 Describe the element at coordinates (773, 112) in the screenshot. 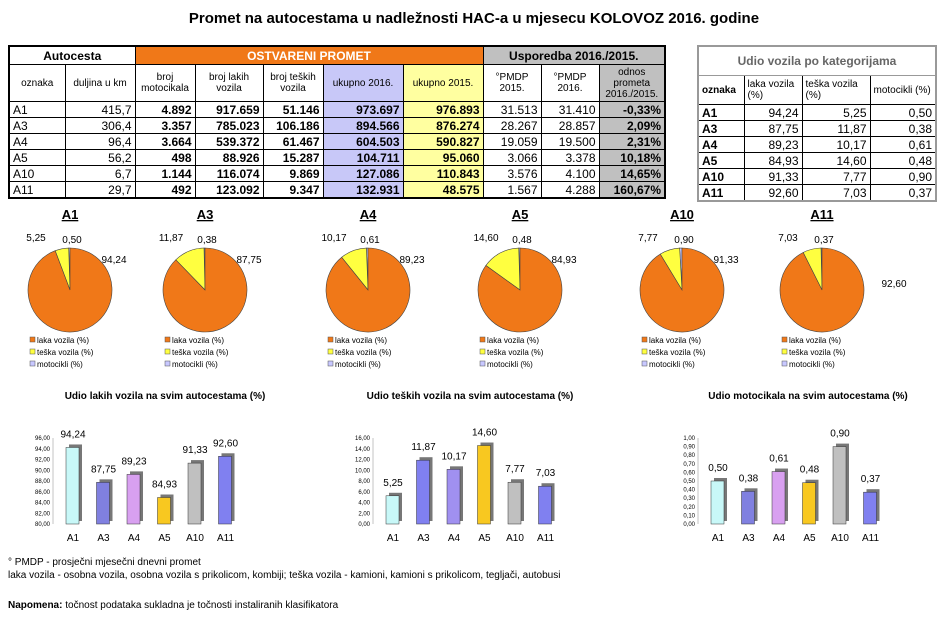

I see `side-table-cell: 94,24` at that location.